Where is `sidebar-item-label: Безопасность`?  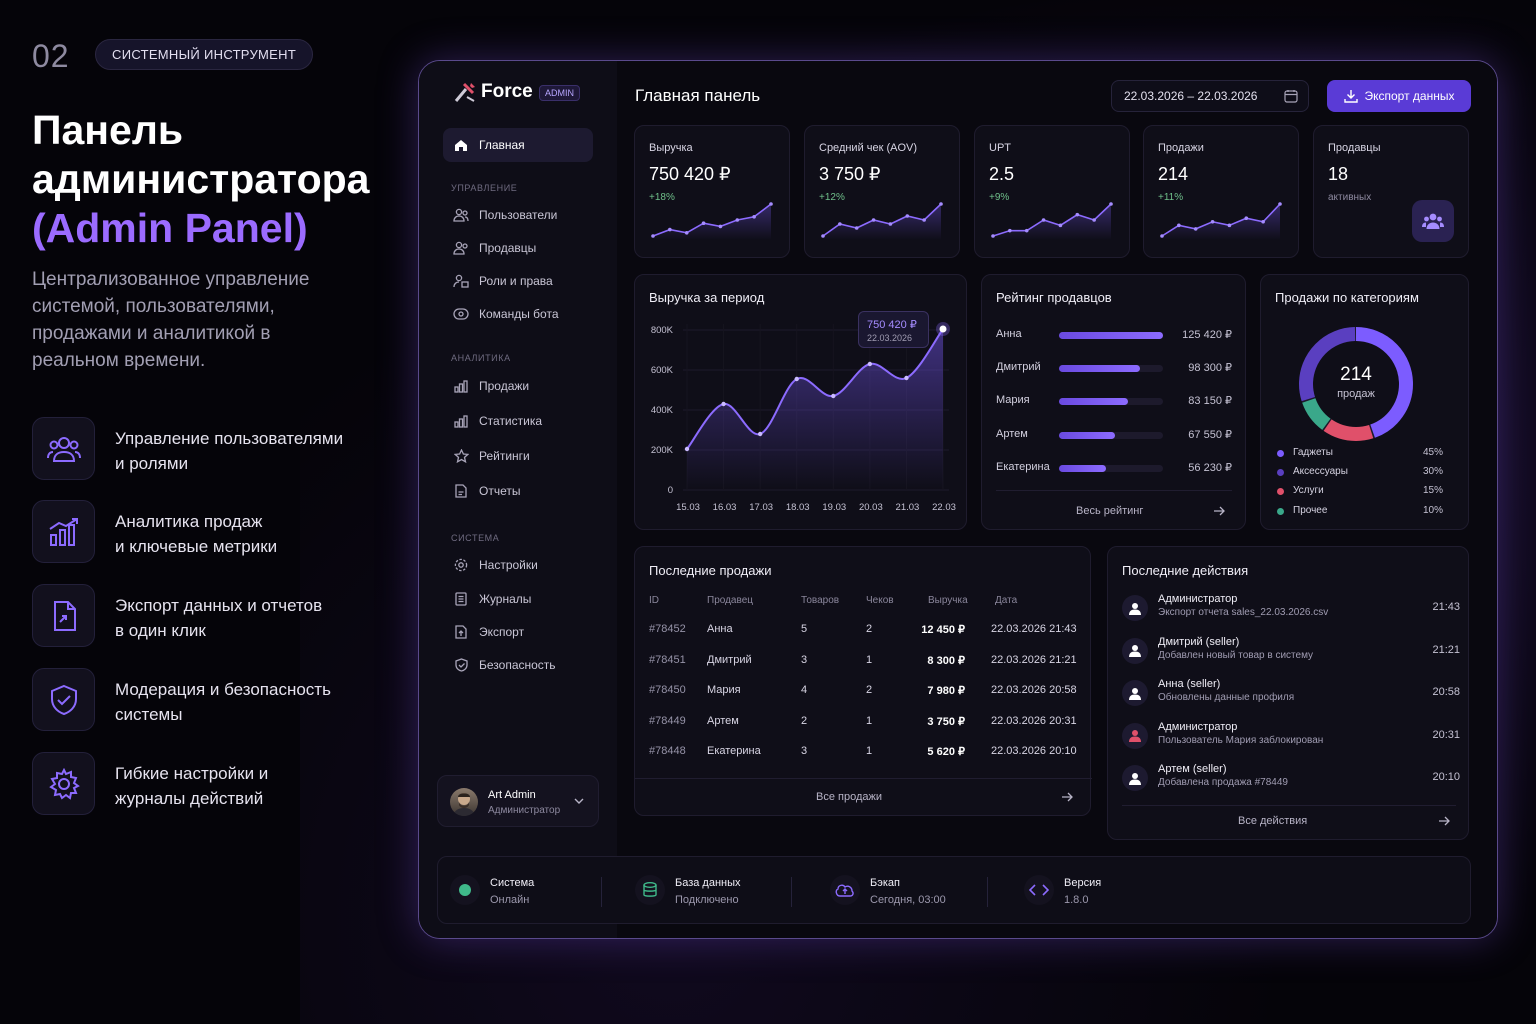
sidebar-item-label: Безопасность is located at coordinates (517, 665).